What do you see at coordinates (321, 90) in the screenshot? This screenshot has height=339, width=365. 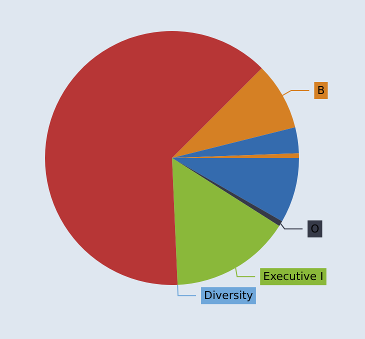 I see `slice-label: B` at bounding box center [321, 90].